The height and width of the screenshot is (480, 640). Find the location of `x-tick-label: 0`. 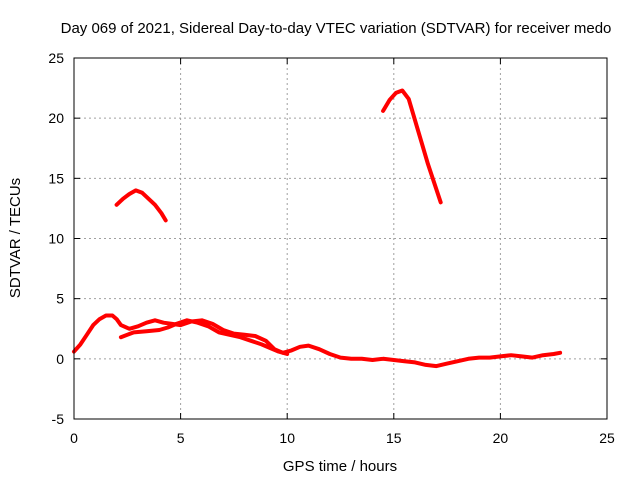

x-tick-label: 0 is located at coordinates (74, 438).